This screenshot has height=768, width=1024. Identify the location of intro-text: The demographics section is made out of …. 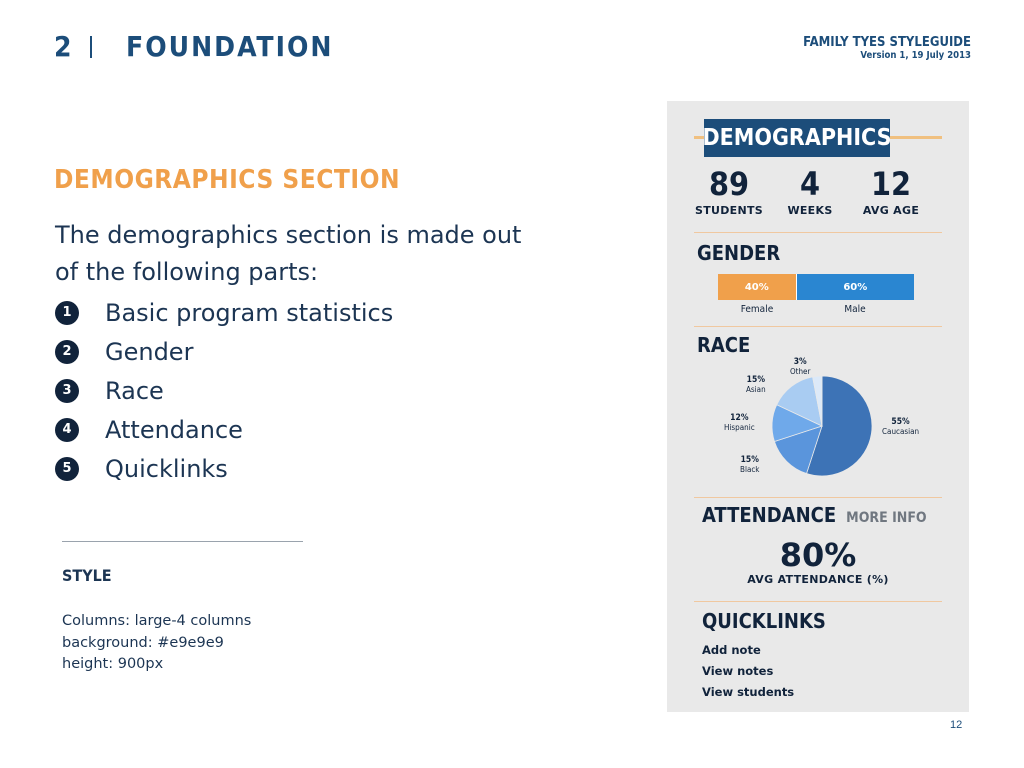
(288, 253).